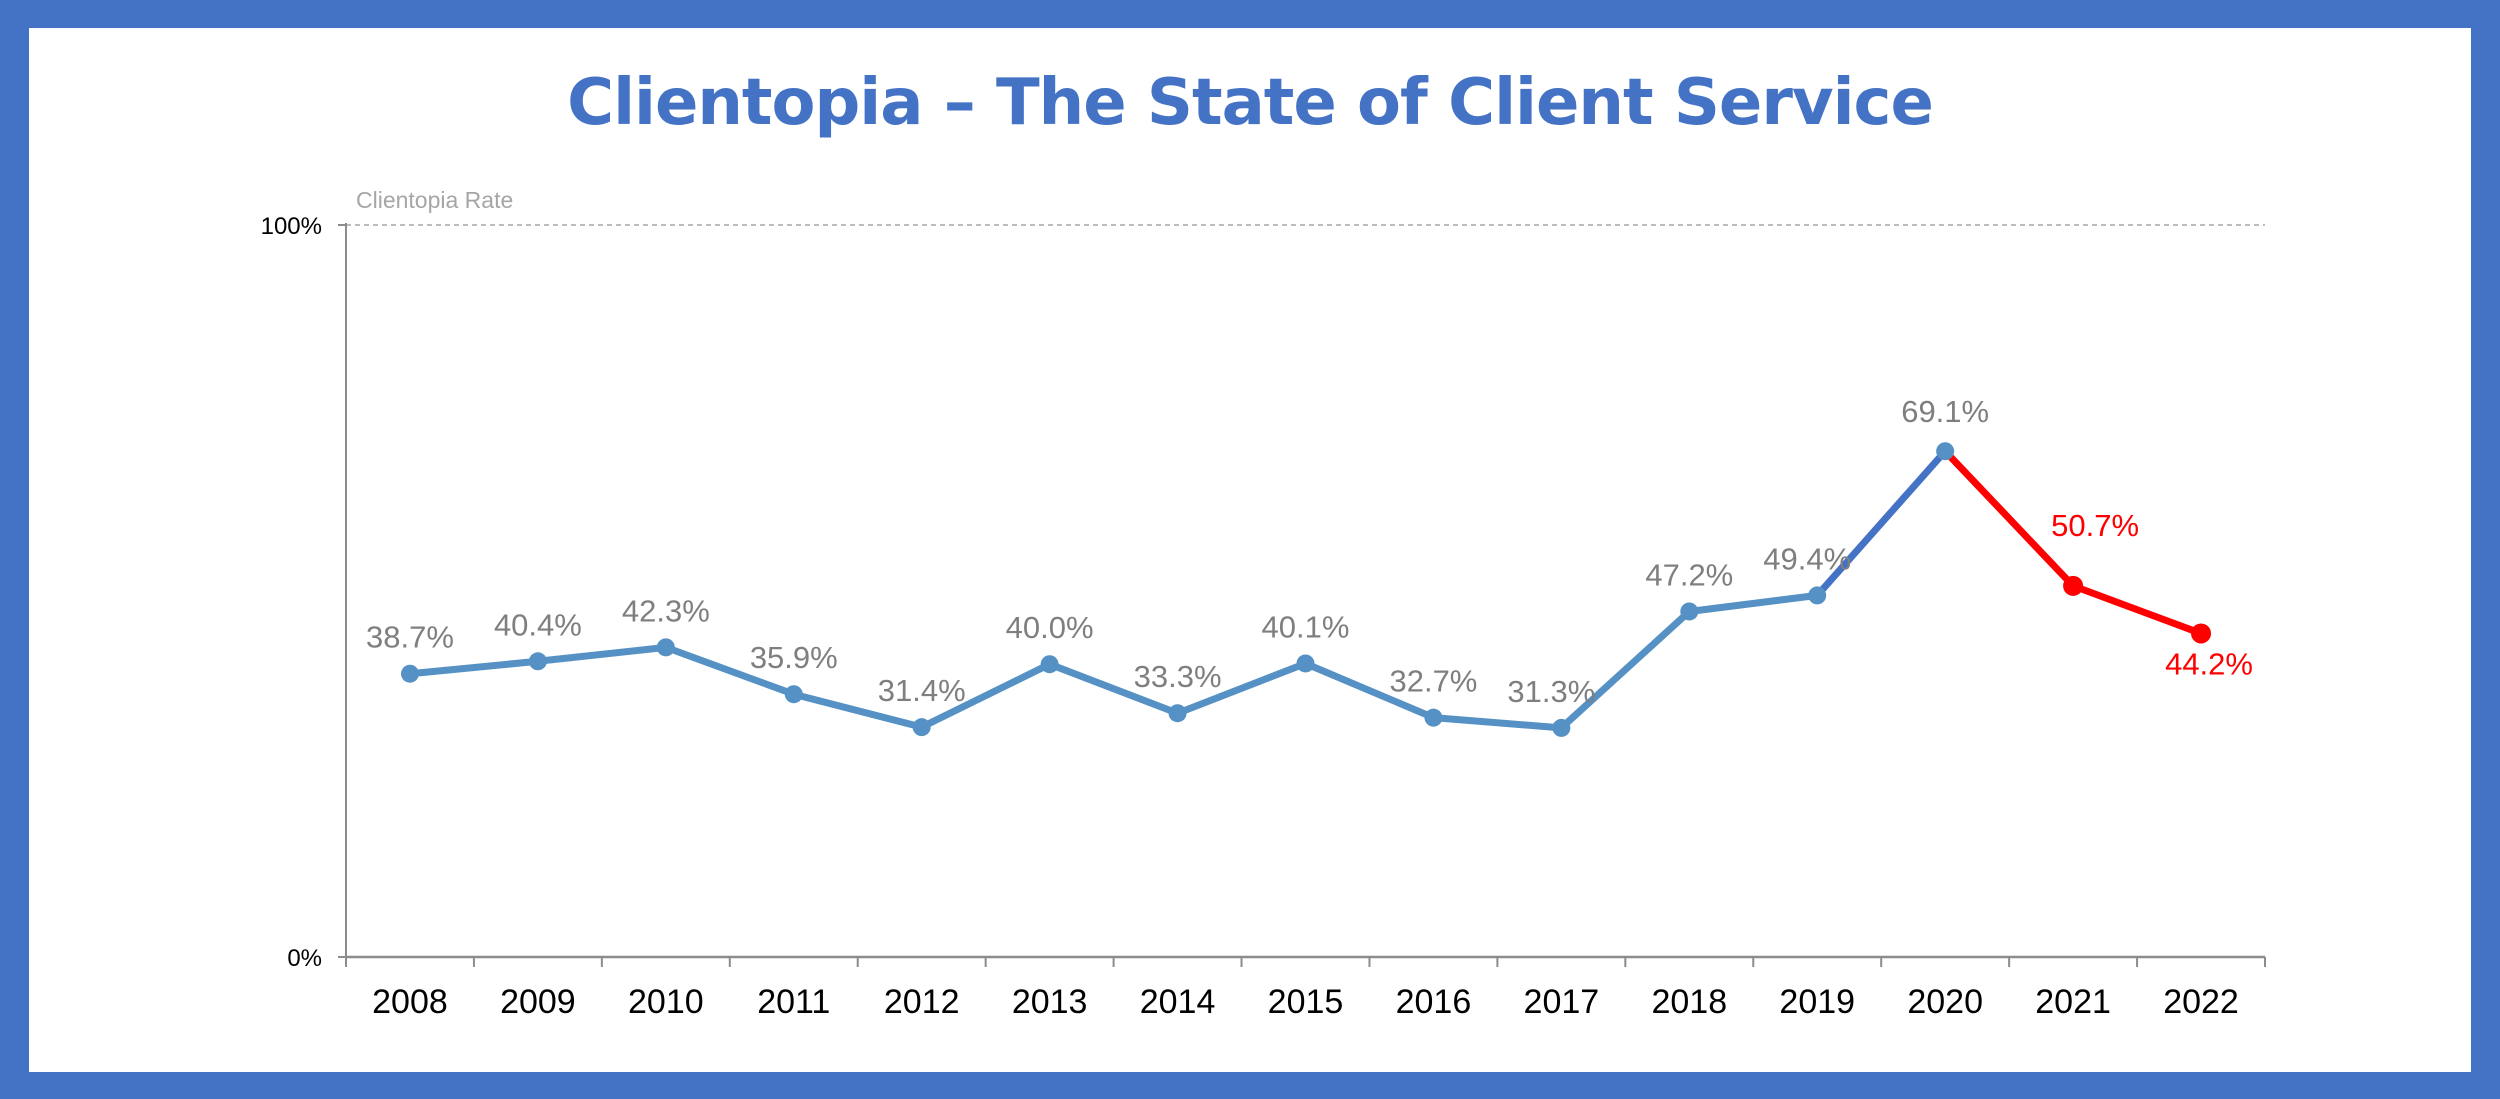 The image size is (2500, 1099). What do you see at coordinates (410, 1002) in the screenshot?
I see `x-tick-label: 2008` at bounding box center [410, 1002].